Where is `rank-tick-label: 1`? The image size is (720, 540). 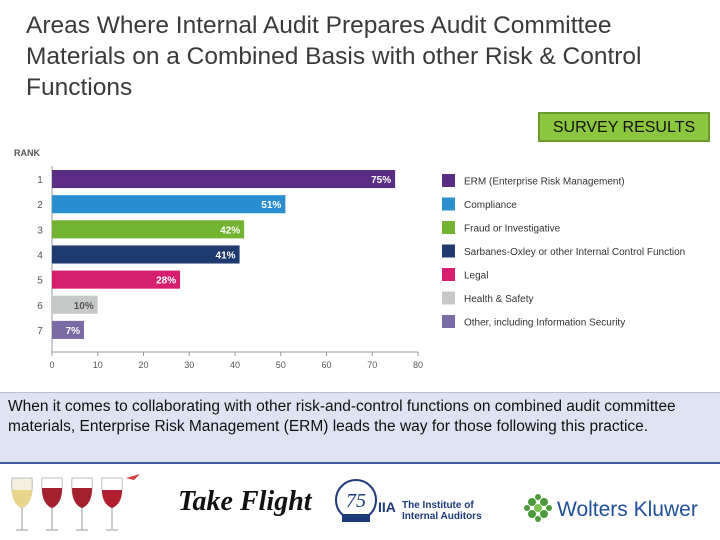 rank-tick-label: 1 is located at coordinates (40, 180).